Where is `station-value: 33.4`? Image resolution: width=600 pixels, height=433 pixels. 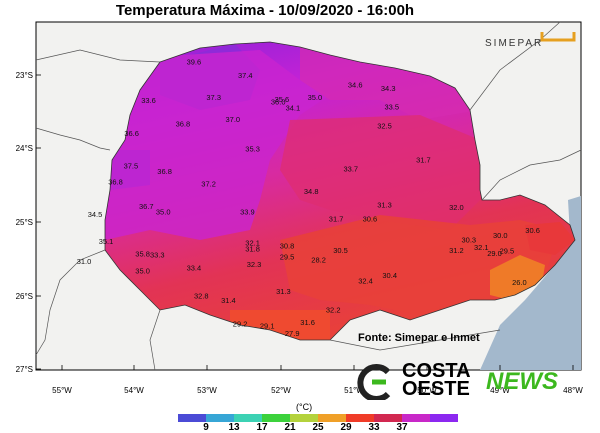
station-value: 33.4 is located at coordinates (194, 268).